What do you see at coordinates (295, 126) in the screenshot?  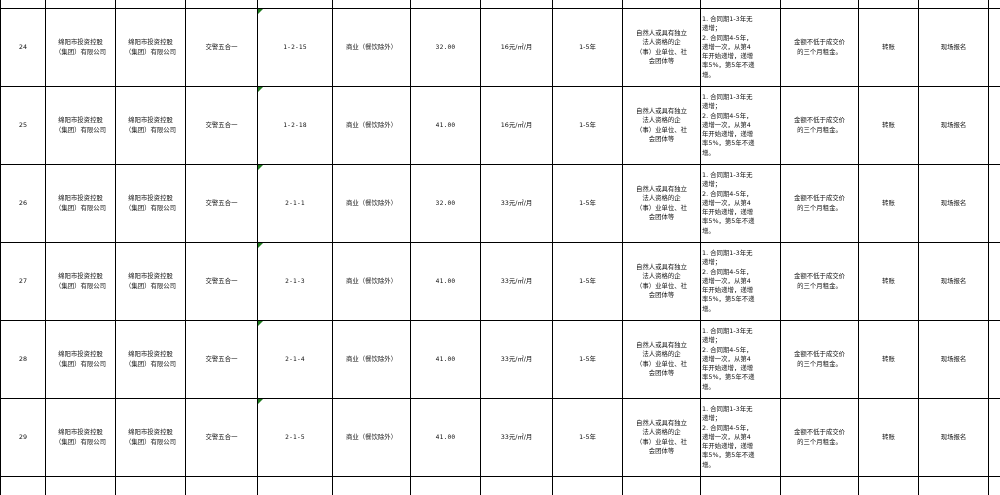 I see `cell-unit-code: 1-2-18` at bounding box center [295, 126].